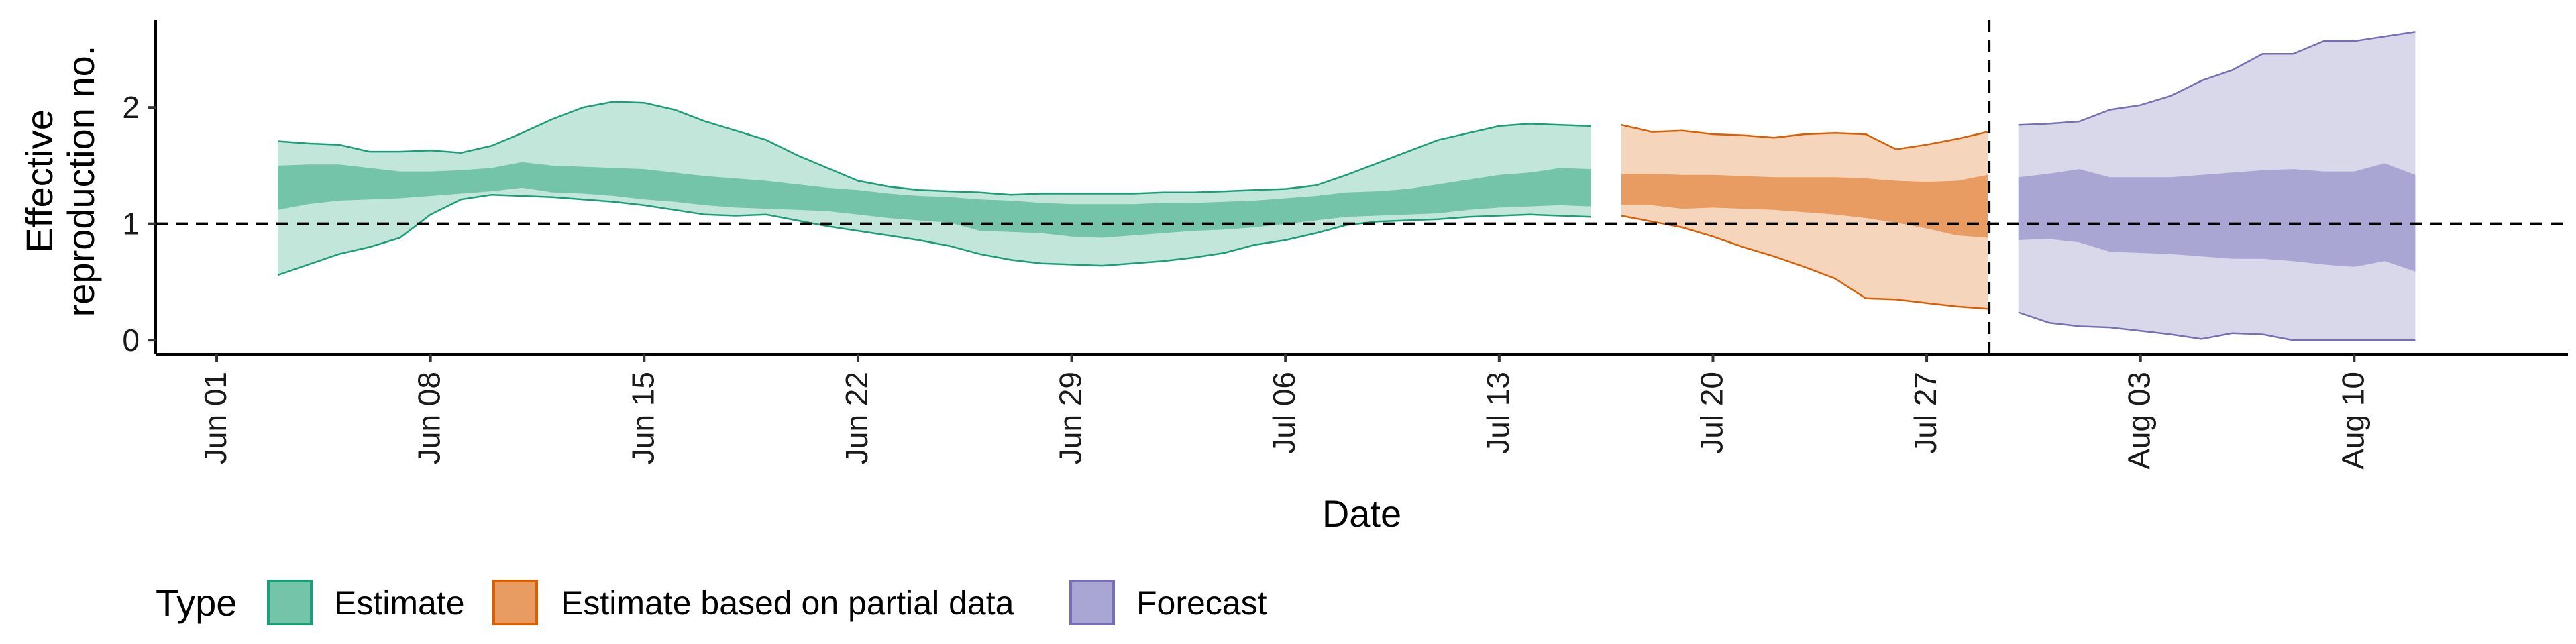 This screenshot has height=644, width=2576. What do you see at coordinates (81, 181) in the screenshot?
I see `y-axis-title-line-2: reproduction no.` at bounding box center [81, 181].